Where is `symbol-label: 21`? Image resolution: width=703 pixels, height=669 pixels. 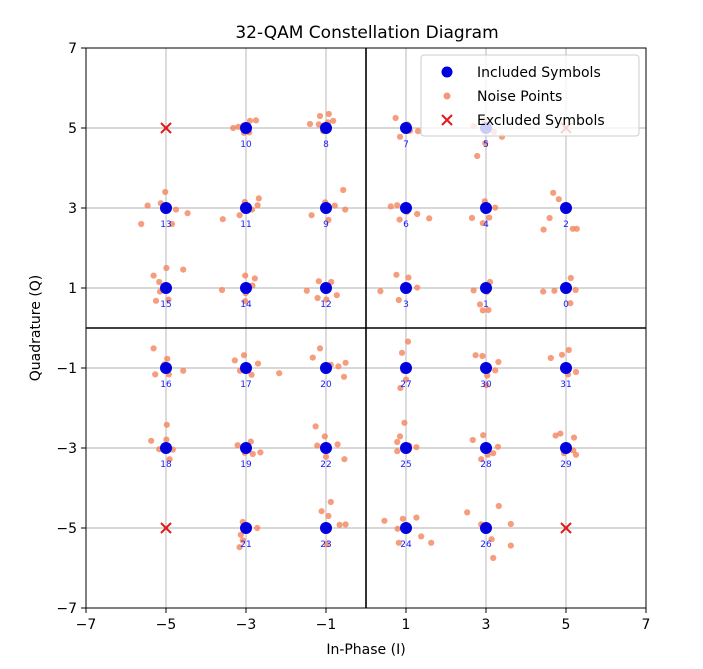 symbol-label: 21 is located at coordinates (245, 545).